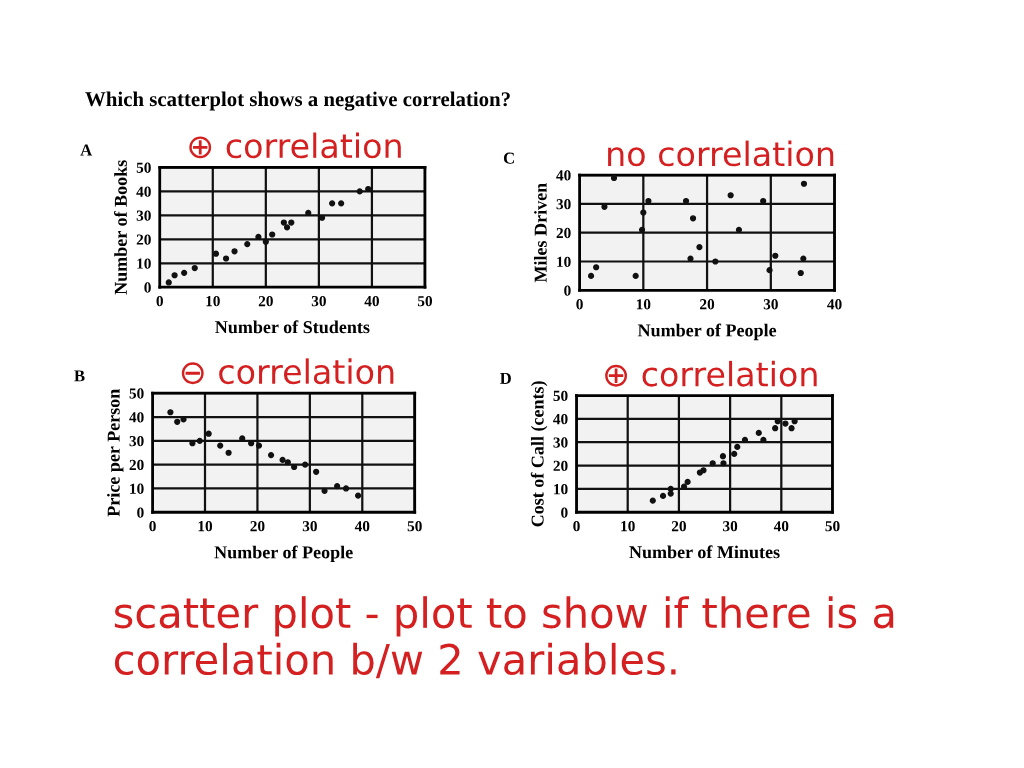  What do you see at coordinates (297, 101) in the screenshot?
I see `text: Which scatterplot shows a negative correlation?` at bounding box center [297, 101].